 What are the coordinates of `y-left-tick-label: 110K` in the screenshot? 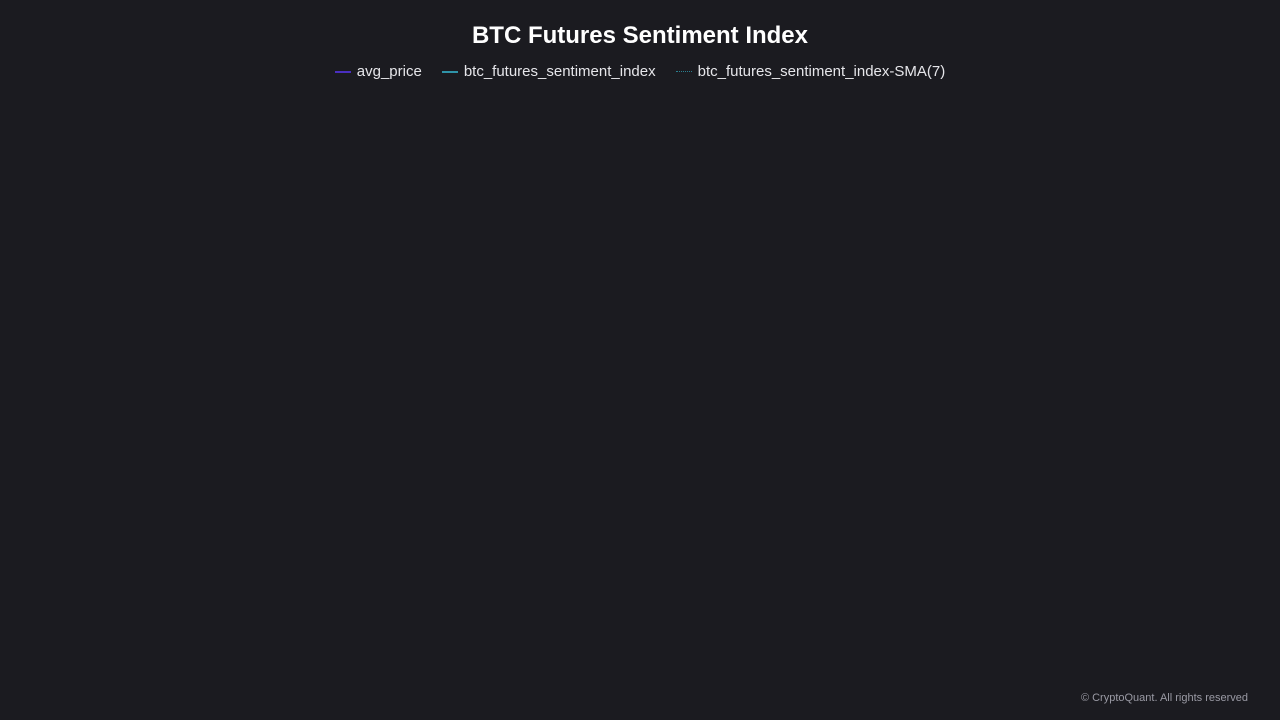 It's located at (44, 101).